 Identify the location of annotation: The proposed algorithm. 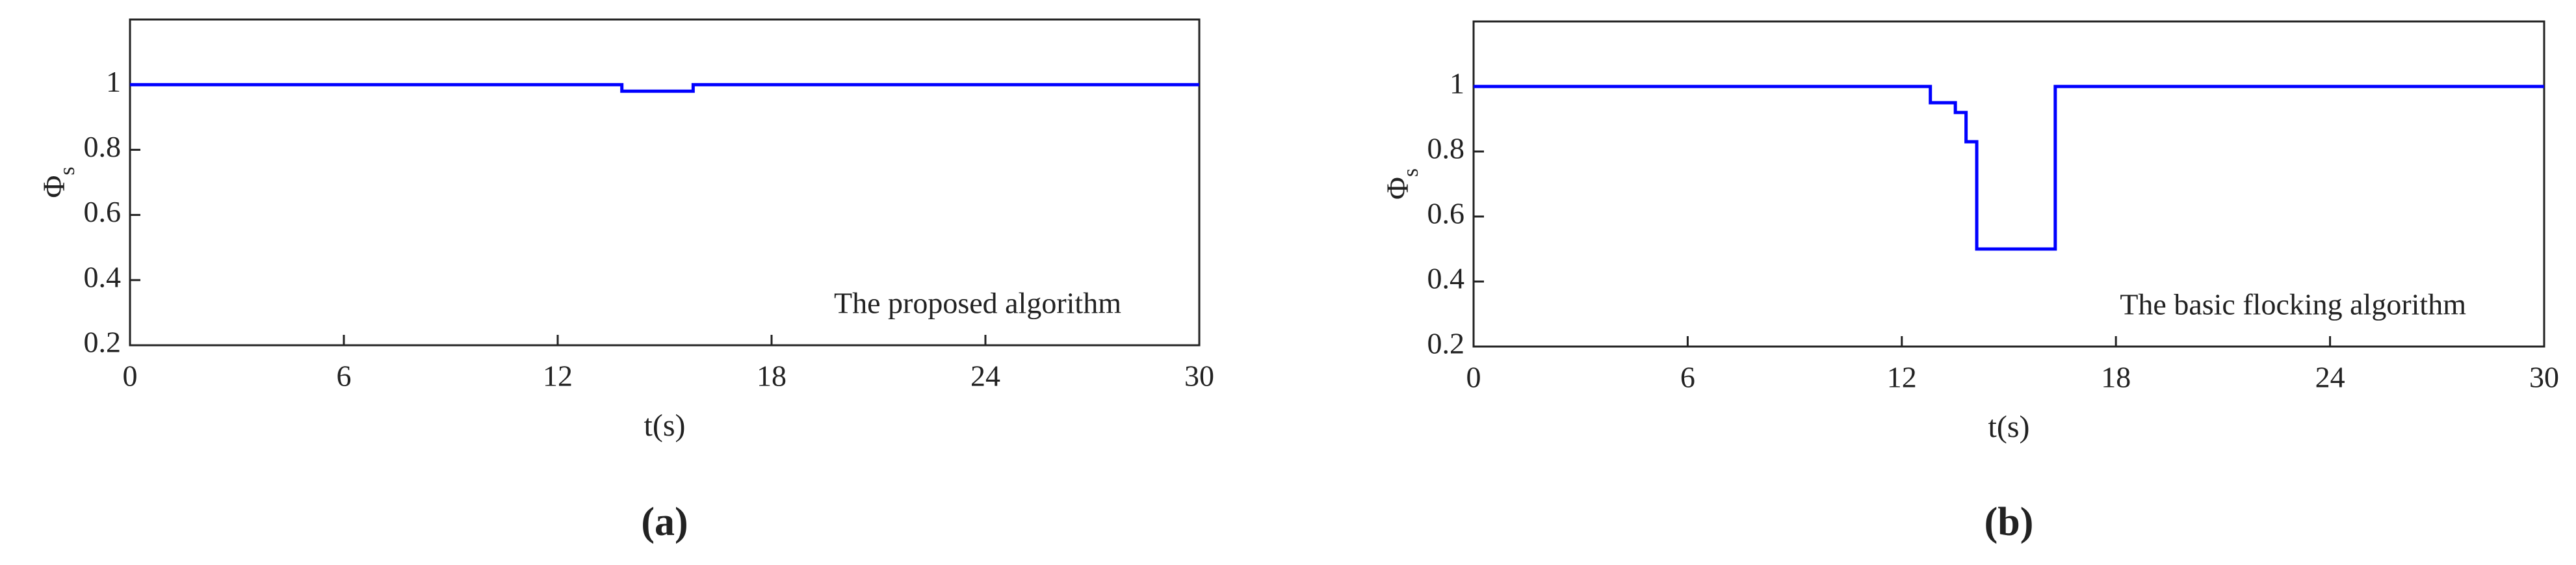
(977, 303).